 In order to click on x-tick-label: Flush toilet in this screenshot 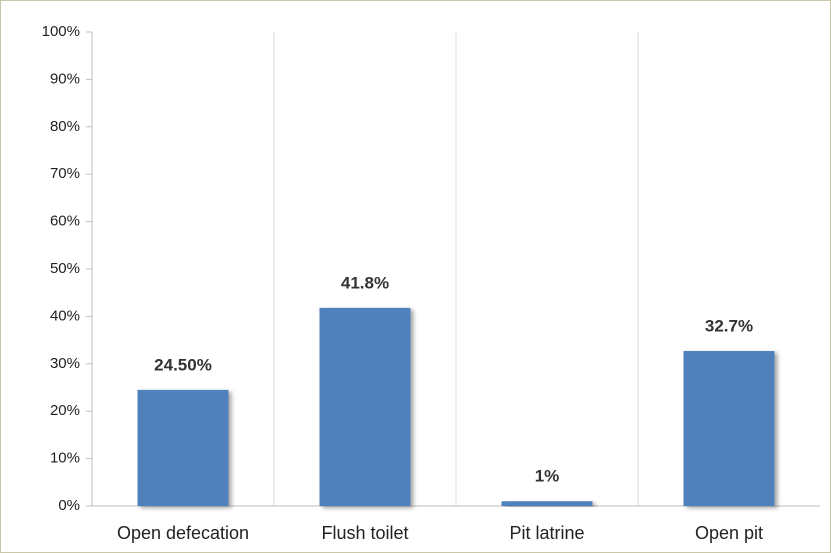, I will do `click(364, 533)`.